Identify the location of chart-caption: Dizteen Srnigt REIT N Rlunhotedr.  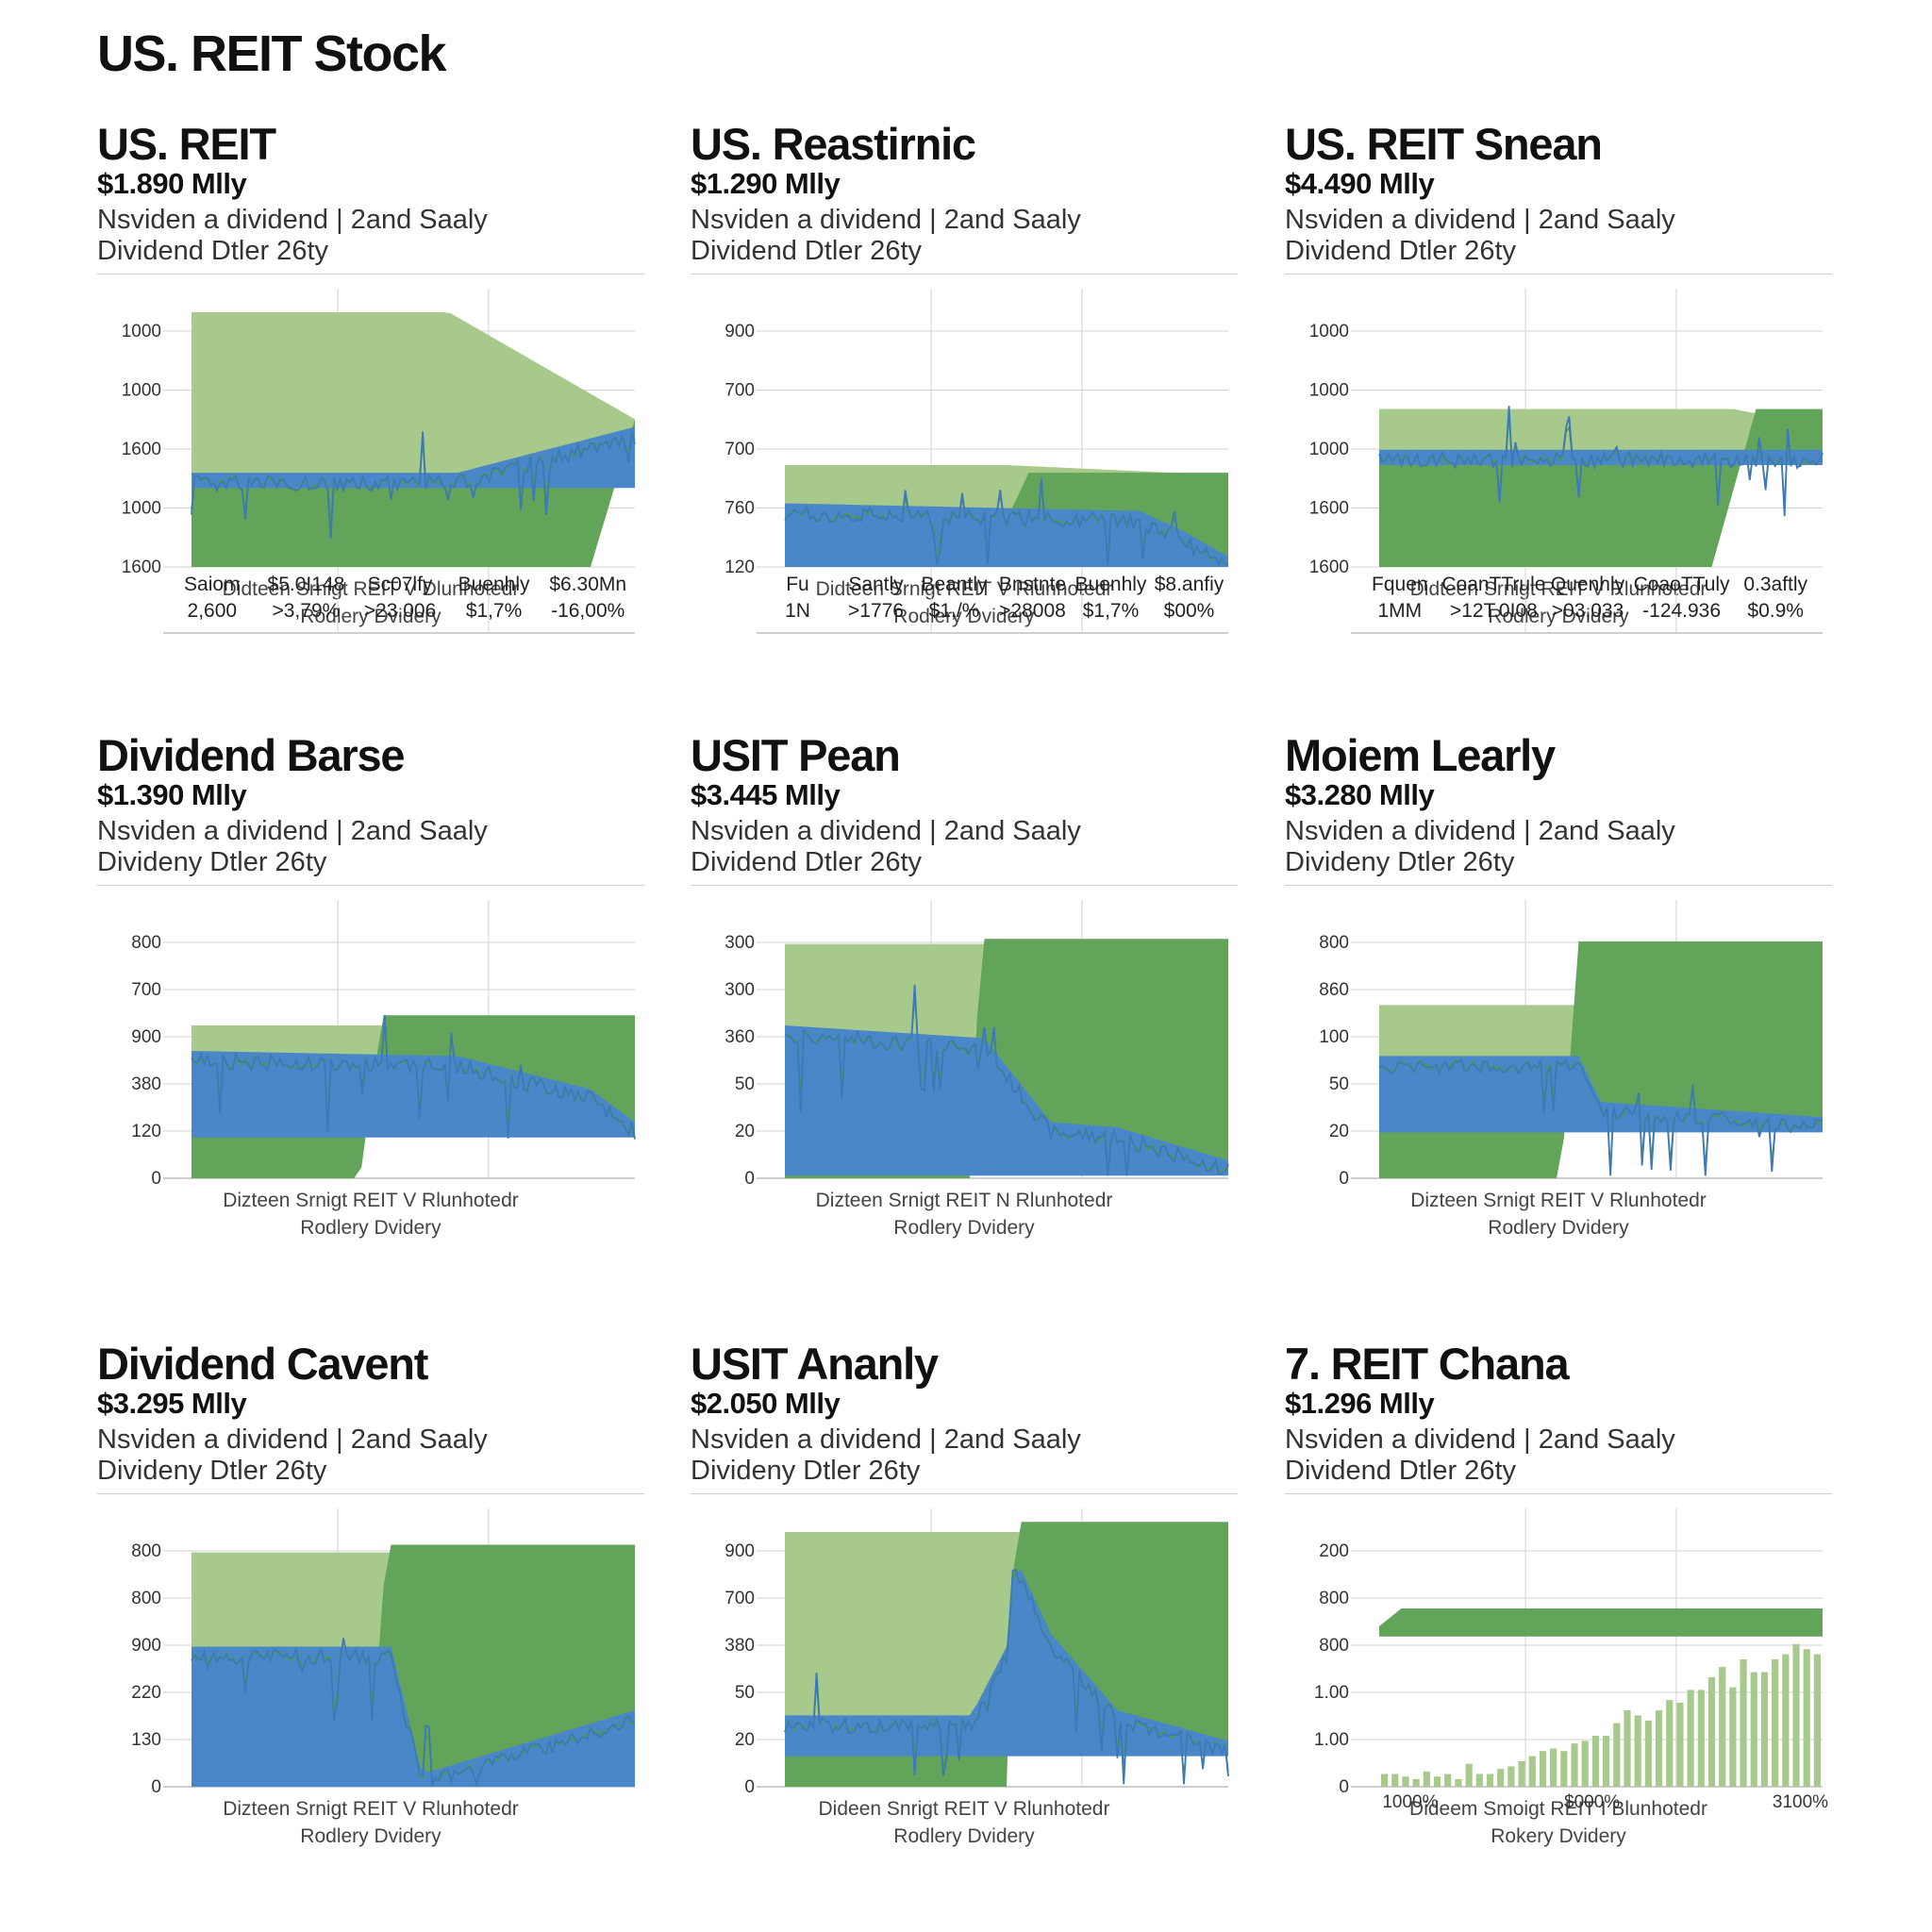
(964, 1201).